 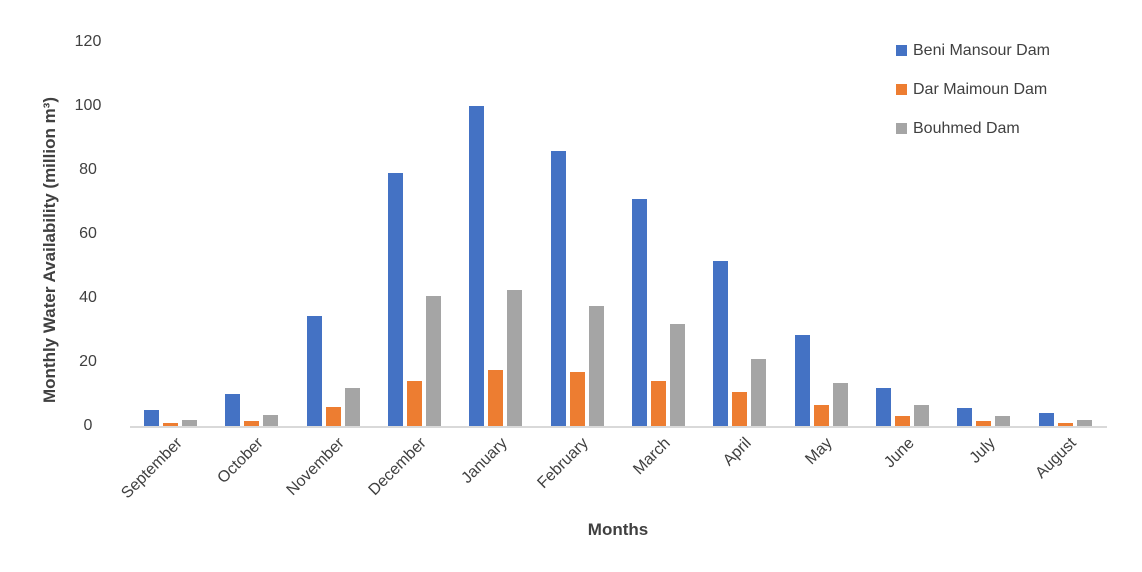 What do you see at coordinates (983, 234) in the screenshot?
I see `bar-group-july` at bounding box center [983, 234].